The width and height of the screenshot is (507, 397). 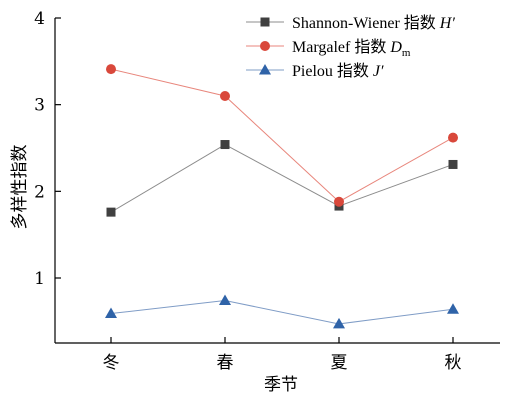 What do you see at coordinates (338, 71) in the screenshot?
I see `legend-label: Pielou 指数 J′` at bounding box center [338, 71].